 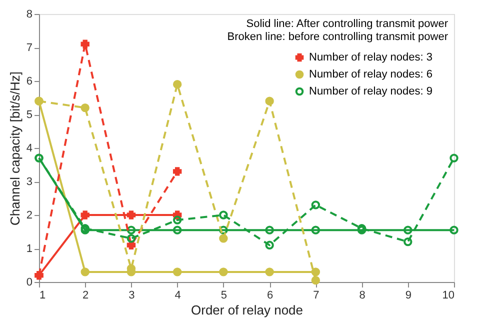 I want to click on x-tick-label: 3, so click(x=131, y=296).